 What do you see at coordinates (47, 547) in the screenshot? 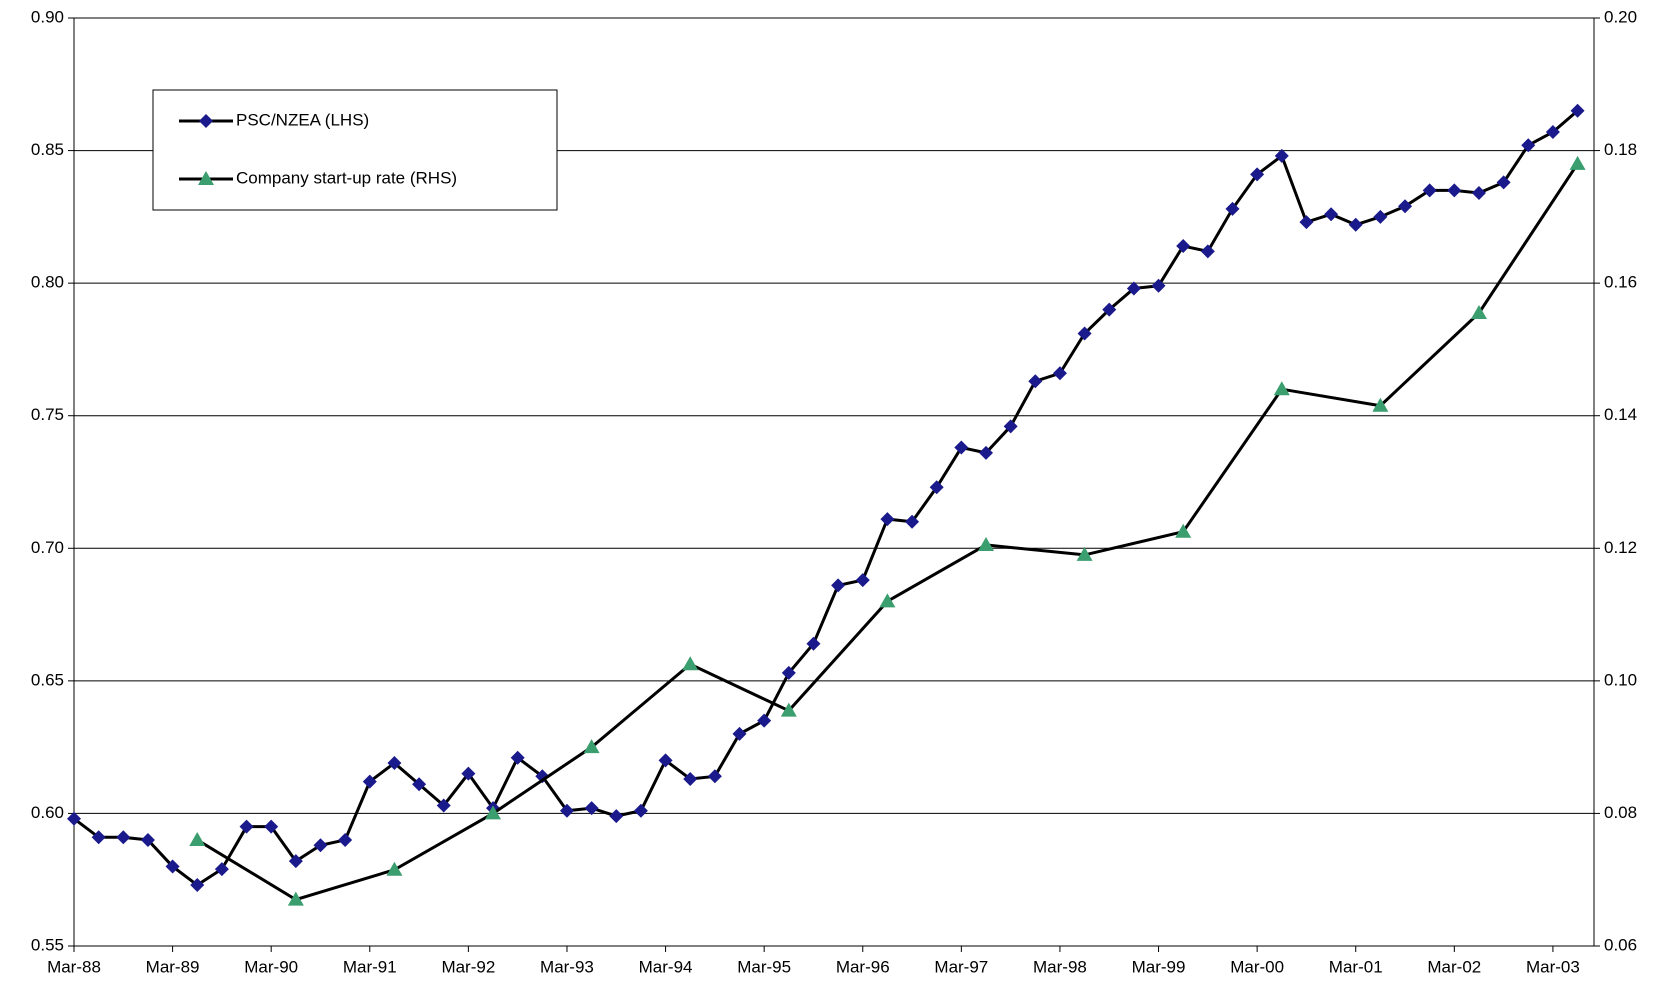
I see `y-tick-label: 0.70` at bounding box center [47, 547].